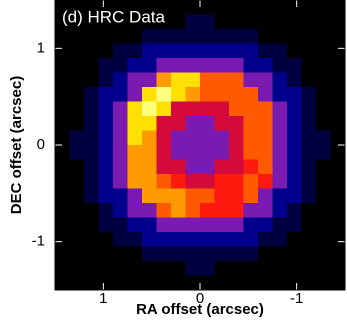 This screenshot has height=320, width=347. What do you see at coordinates (114, 16) in the screenshot?
I see `chart-title: (d) HRC Data` at bounding box center [114, 16].